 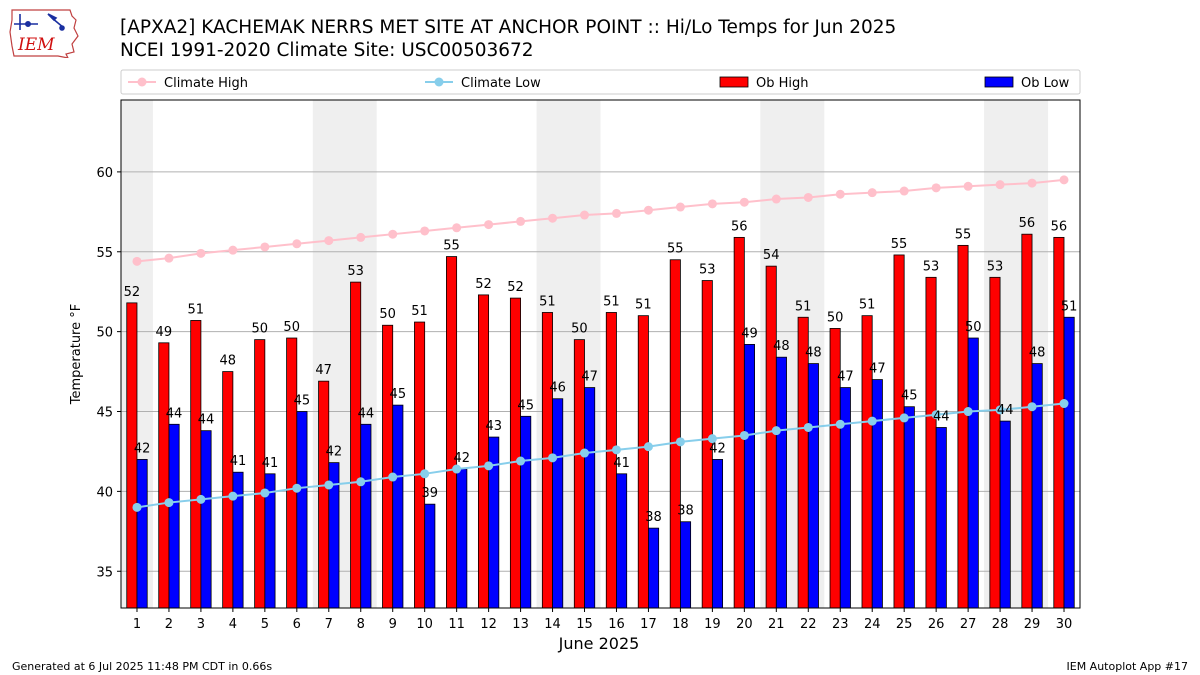 I want to click on ob-high-label: 56, so click(x=739, y=226).